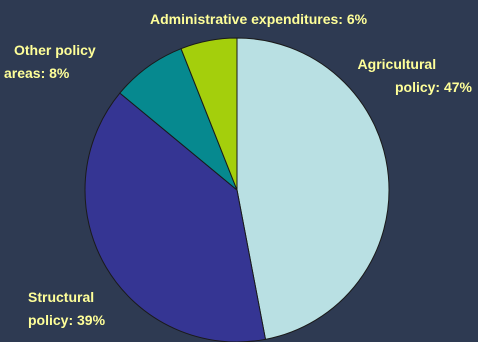  What do you see at coordinates (209, 114) in the screenshot?
I see `slice-administrative` at bounding box center [209, 114].